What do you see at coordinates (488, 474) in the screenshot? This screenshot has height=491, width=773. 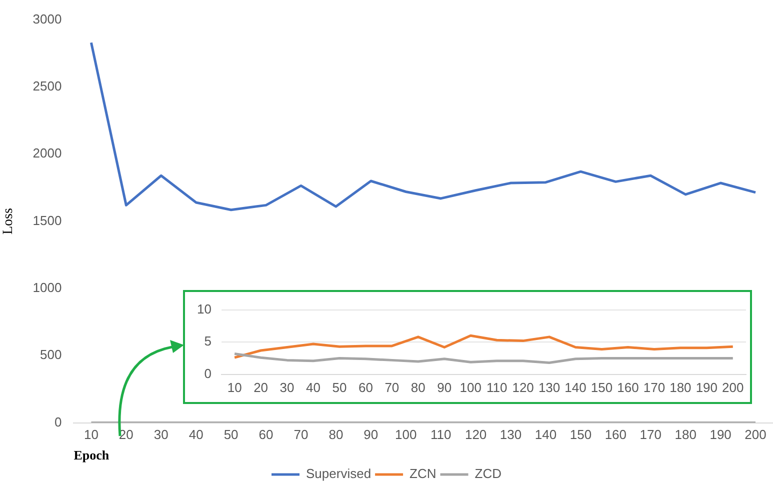 I see `legend-label: ZCD` at bounding box center [488, 474].